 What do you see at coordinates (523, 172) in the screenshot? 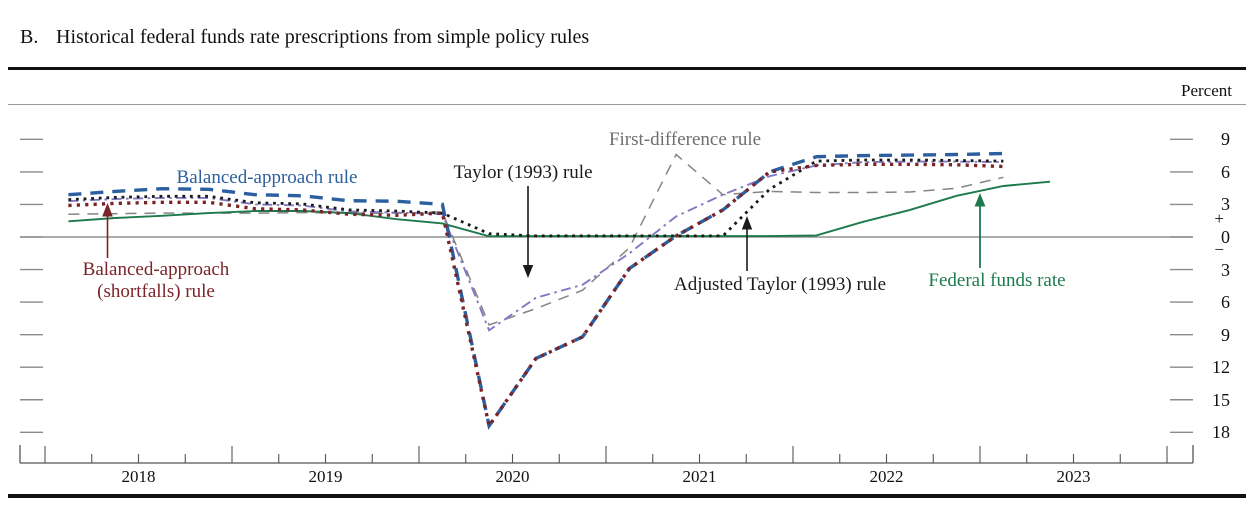
I see `label-taylor-1993-rule: Taylor (1993) rule` at bounding box center [523, 172].